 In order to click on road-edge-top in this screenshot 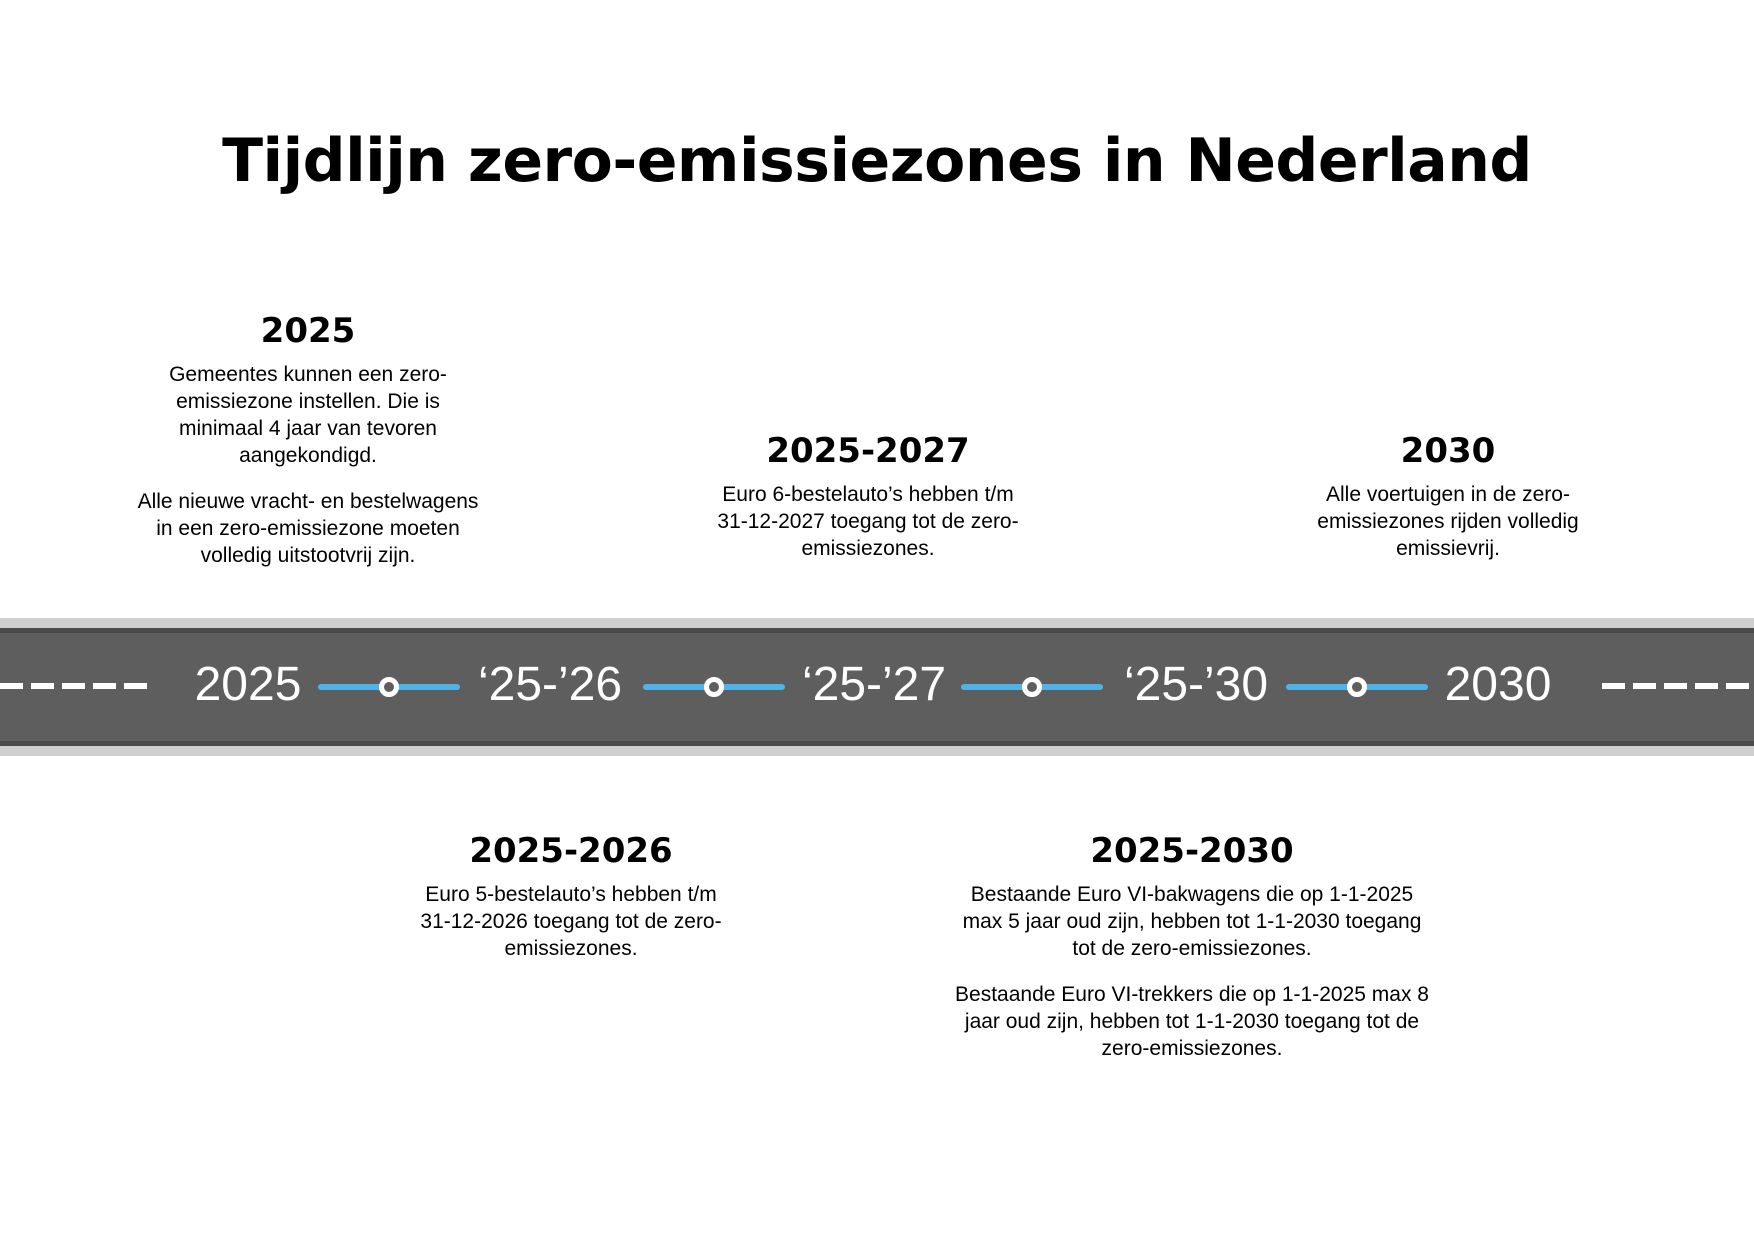, I will do `click(877, 623)`.